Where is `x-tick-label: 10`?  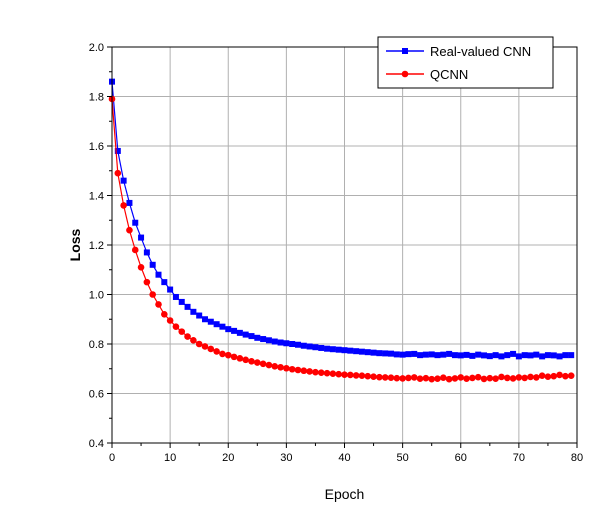
x-tick-label: 10 is located at coordinates (170, 458).